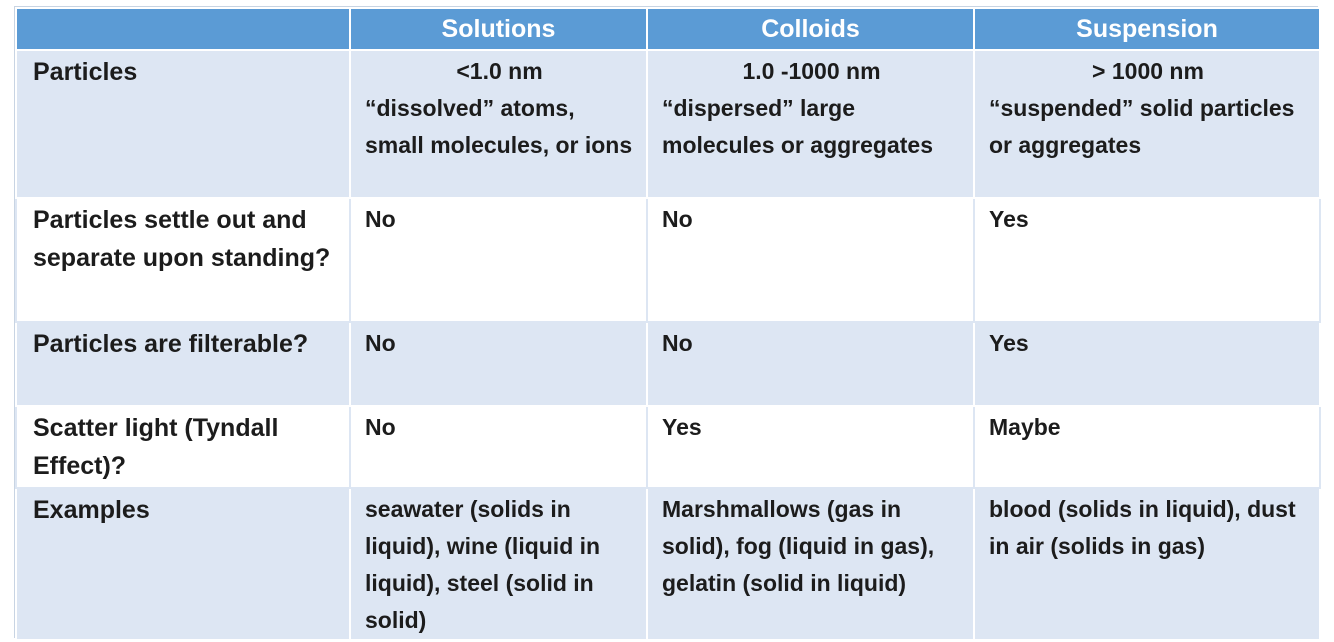  What do you see at coordinates (498, 447) in the screenshot?
I see `cell-solutions-scatter: No` at bounding box center [498, 447].